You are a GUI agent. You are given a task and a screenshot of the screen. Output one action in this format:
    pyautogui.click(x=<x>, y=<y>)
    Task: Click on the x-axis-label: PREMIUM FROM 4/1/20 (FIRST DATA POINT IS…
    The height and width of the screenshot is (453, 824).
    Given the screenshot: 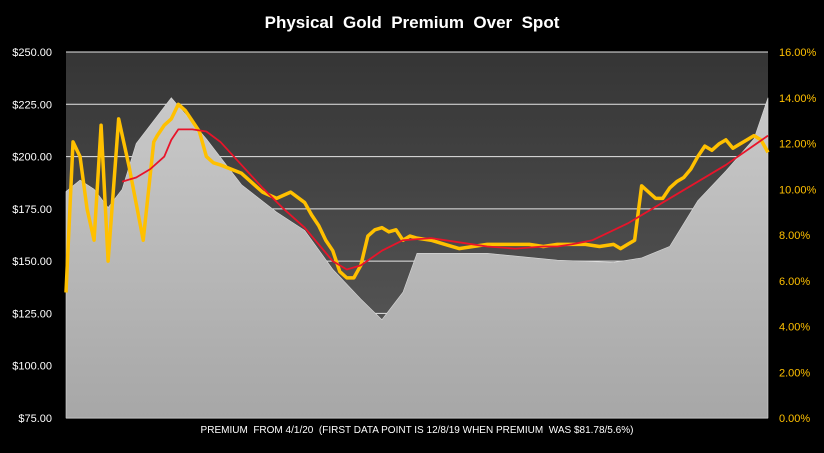 What is the action you would take?
    pyautogui.click(x=417, y=430)
    